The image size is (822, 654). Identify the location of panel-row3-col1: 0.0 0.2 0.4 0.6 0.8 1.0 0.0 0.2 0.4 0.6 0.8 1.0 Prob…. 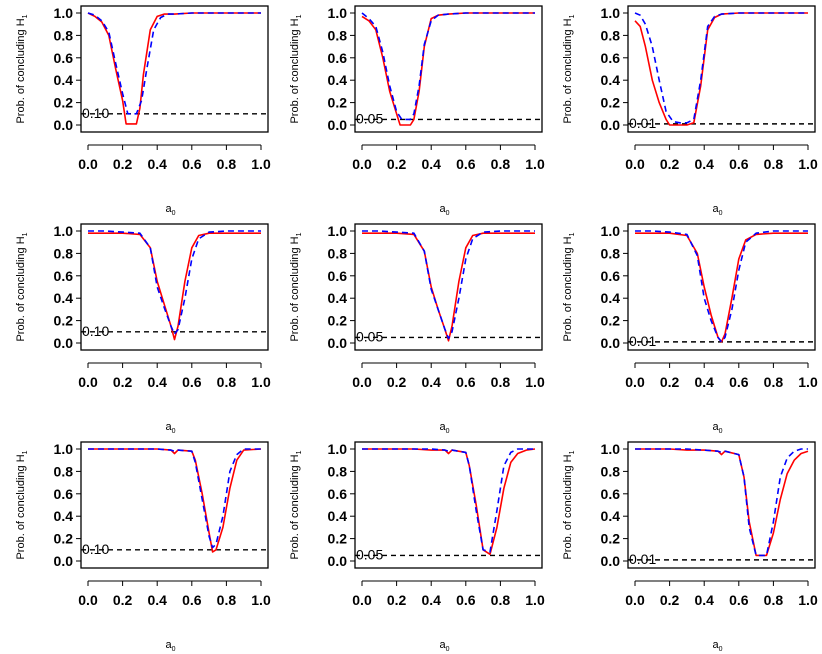
(143, 547).